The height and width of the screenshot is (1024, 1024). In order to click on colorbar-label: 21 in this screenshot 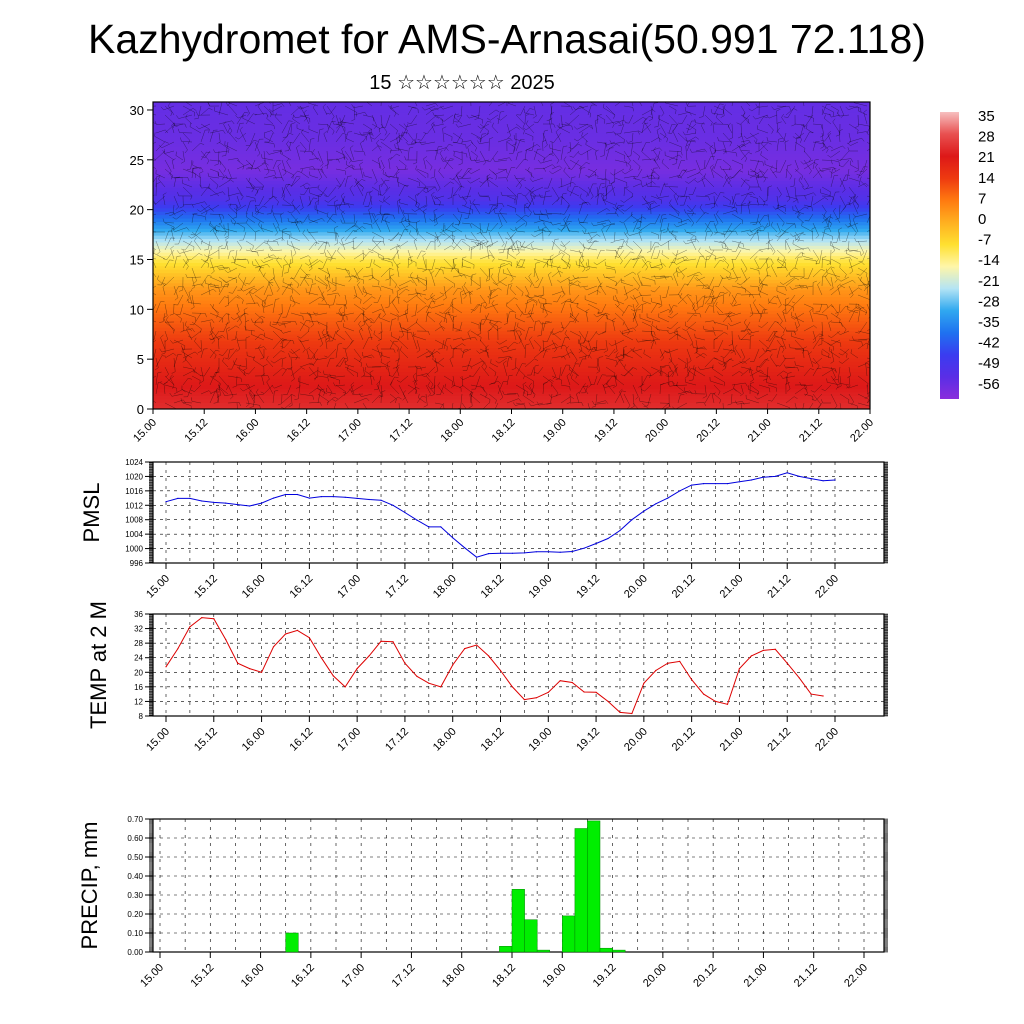, I will do `click(986, 157)`.